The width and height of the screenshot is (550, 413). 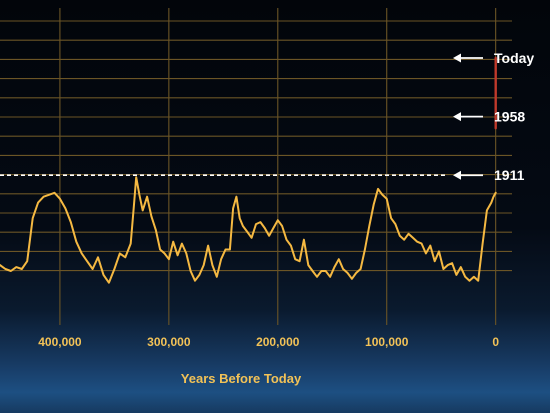 What do you see at coordinates (278, 342) in the screenshot?
I see `x-tick-label: 200,000` at bounding box center [278, 342].